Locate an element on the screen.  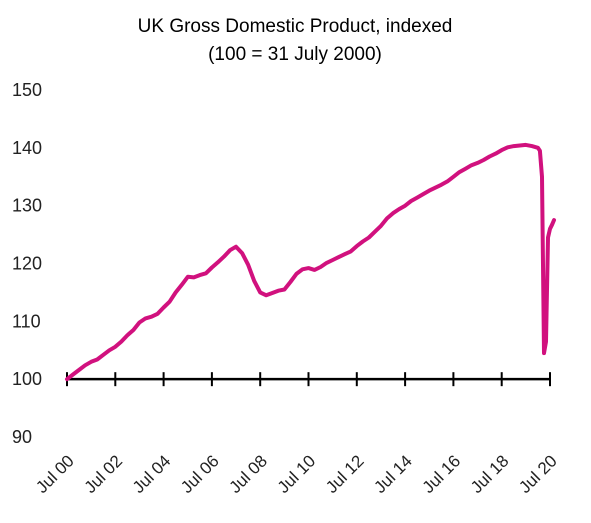
chart-title: UK Gross Domestic Product, indexed is located at coordinates (295, 26).